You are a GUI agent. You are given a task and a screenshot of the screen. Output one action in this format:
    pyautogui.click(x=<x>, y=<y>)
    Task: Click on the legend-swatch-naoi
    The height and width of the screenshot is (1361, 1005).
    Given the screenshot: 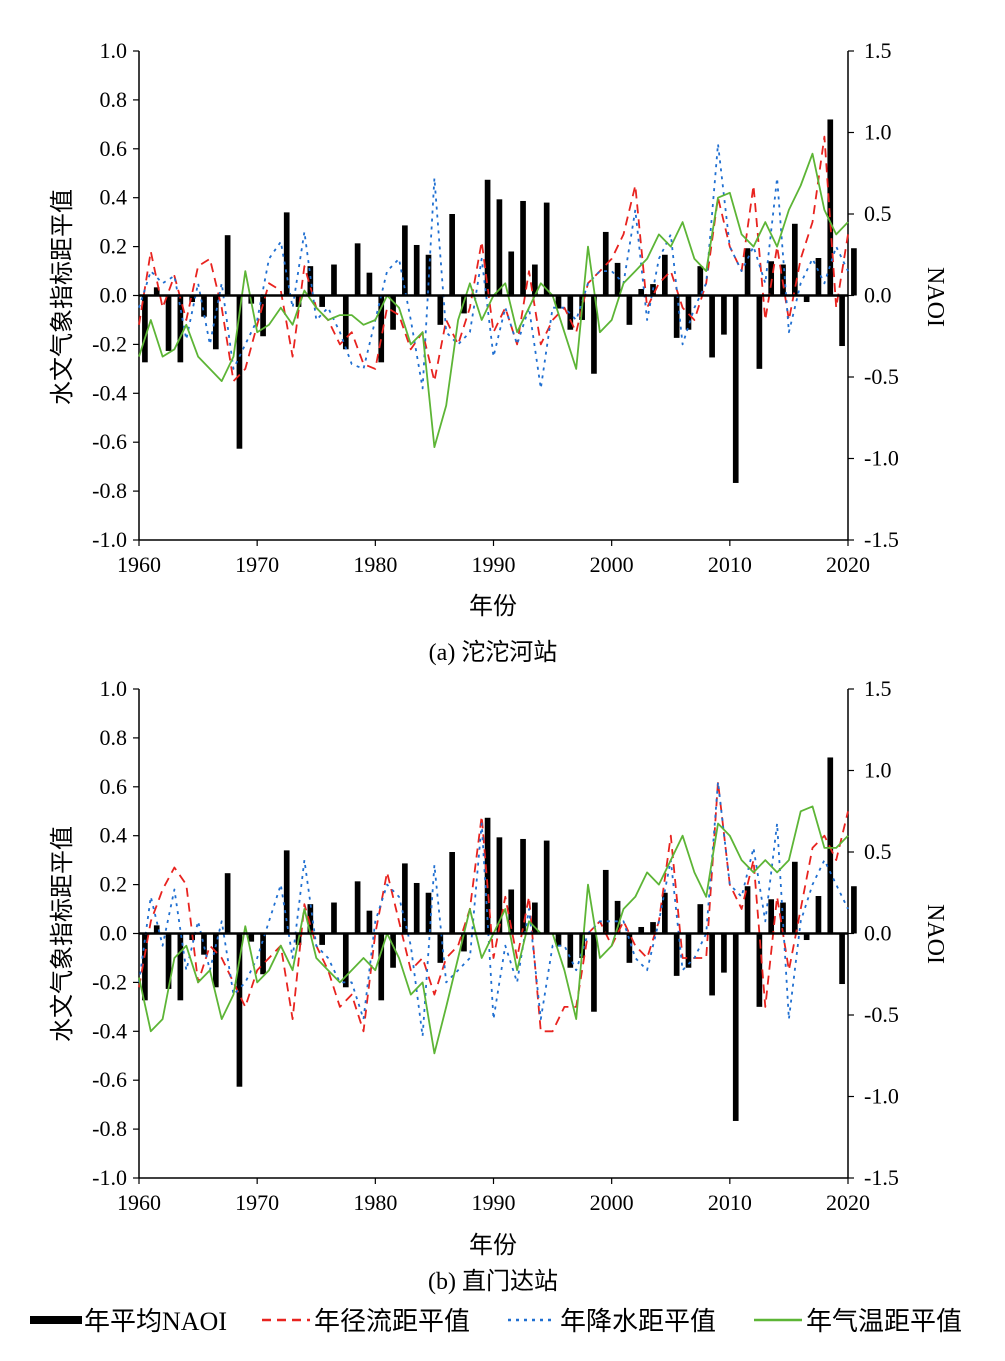 What is the action you would take?
    pyautogui.click(x=56, y=1320)
    